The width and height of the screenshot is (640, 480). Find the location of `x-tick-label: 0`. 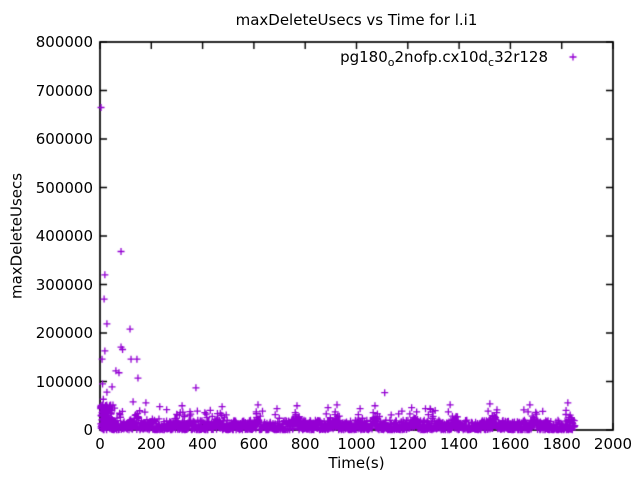

x-tick-label: 0 is located at coordinates (100, 444).